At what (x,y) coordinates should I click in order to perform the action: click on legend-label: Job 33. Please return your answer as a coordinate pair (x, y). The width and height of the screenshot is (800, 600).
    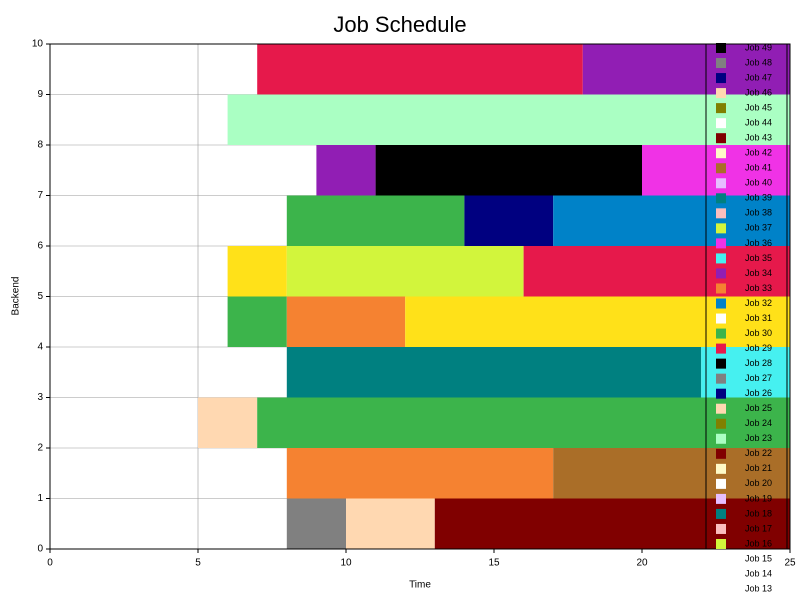
    Looking at the image, I should click on (758, 288).